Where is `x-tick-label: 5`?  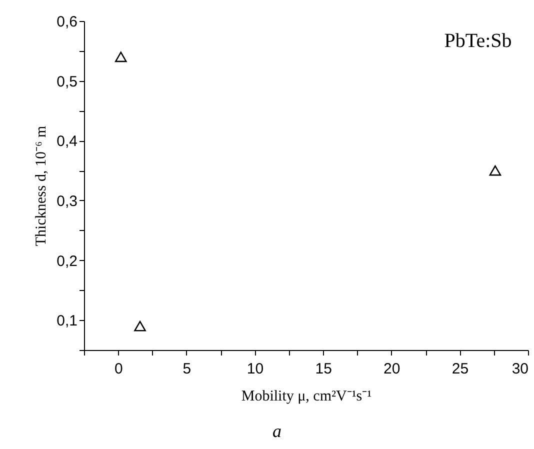
x-tick-label: 5 is located at coordinates (187, 369).